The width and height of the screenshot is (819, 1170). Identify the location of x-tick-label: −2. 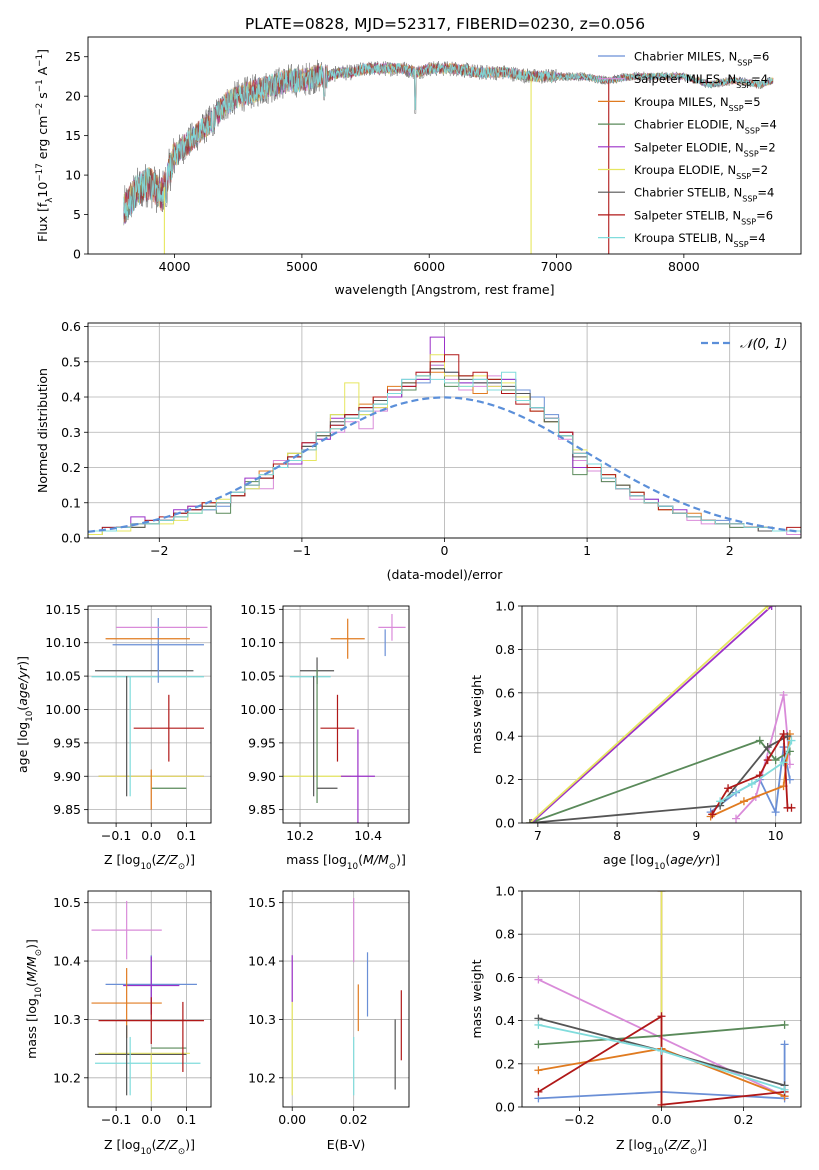
(159, 550).